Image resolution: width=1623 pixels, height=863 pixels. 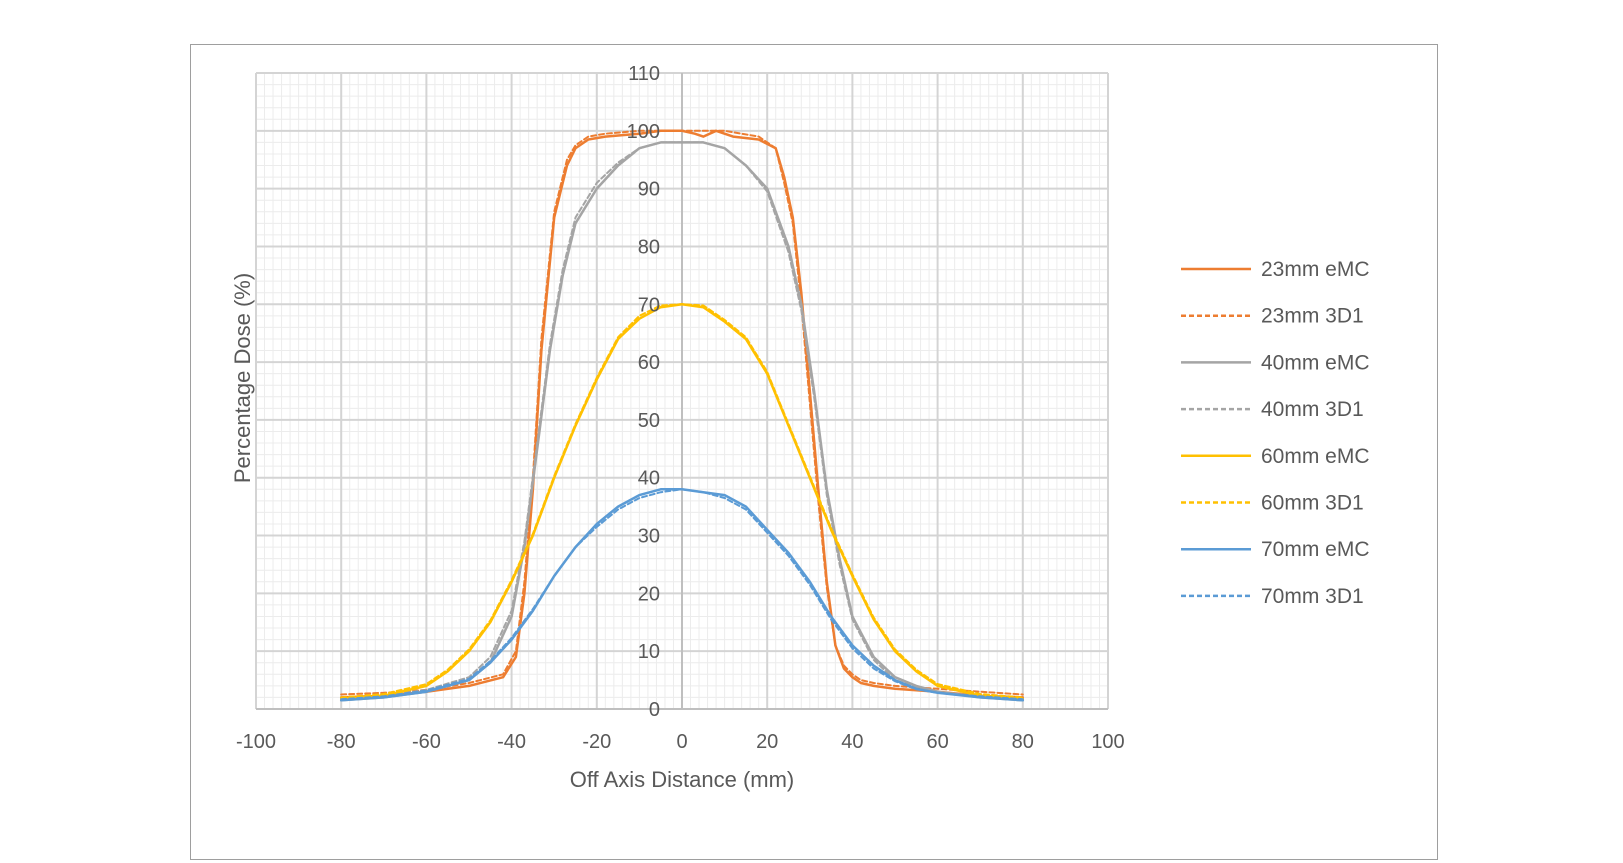 What do you see at coordinates (341, 742) in the screenshot?
I see `x-tick-label: -80` at bounding box center [341, 742].